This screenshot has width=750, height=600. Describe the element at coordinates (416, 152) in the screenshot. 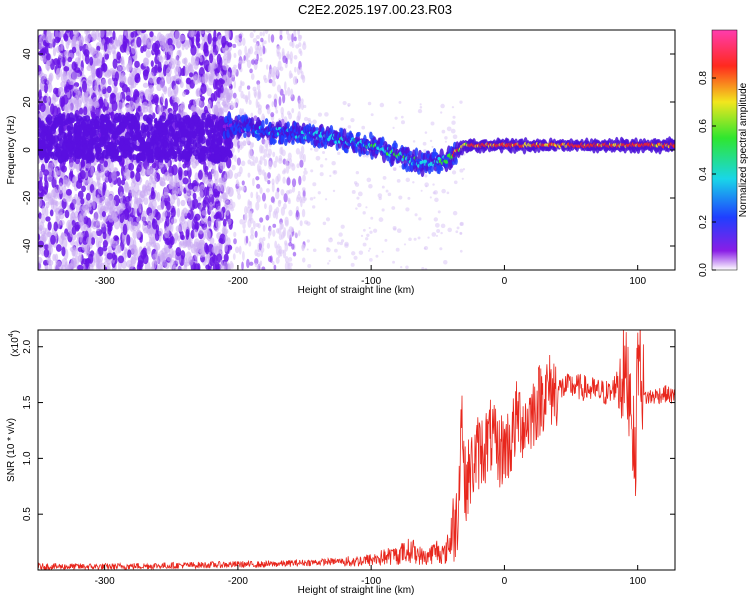

I see `spectrogram-ridge-halo` at that location.